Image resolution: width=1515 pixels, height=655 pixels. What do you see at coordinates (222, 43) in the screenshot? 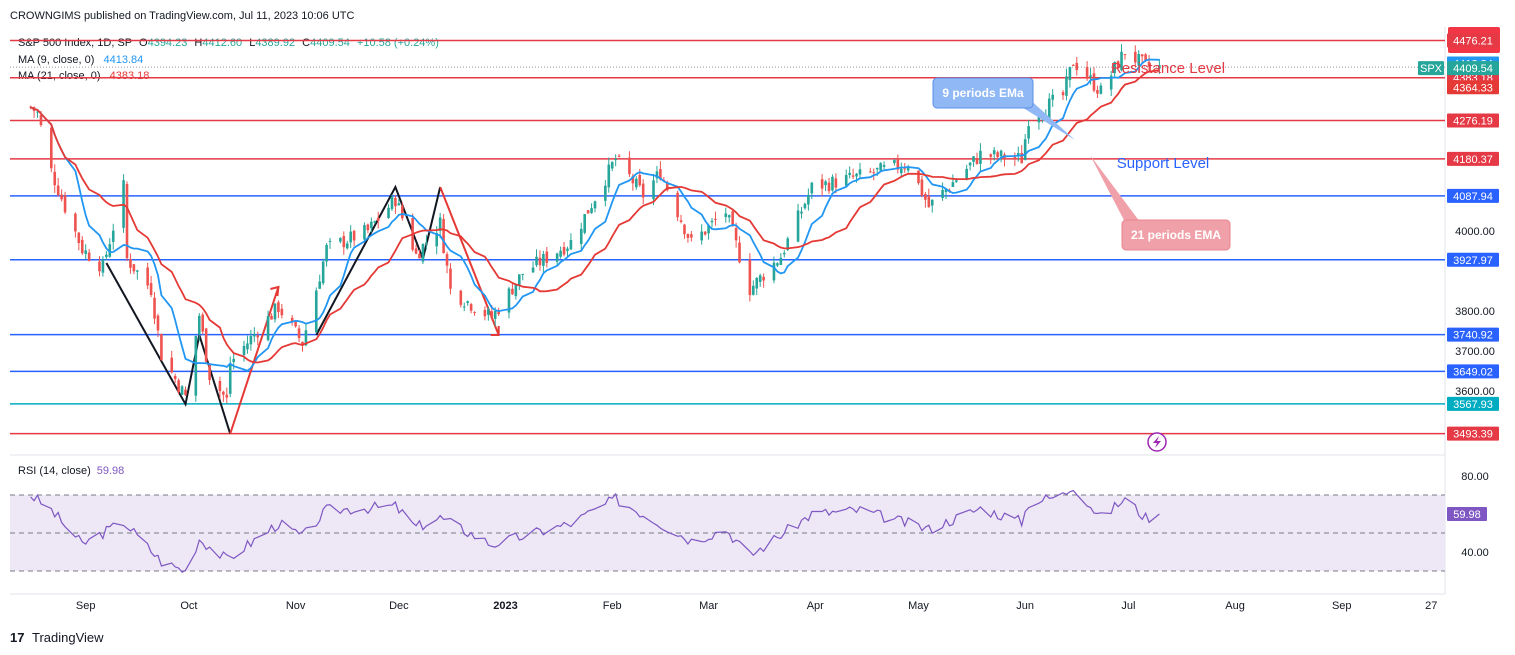
I see `high-value: 4412.60` at bounding box center [222, 43].